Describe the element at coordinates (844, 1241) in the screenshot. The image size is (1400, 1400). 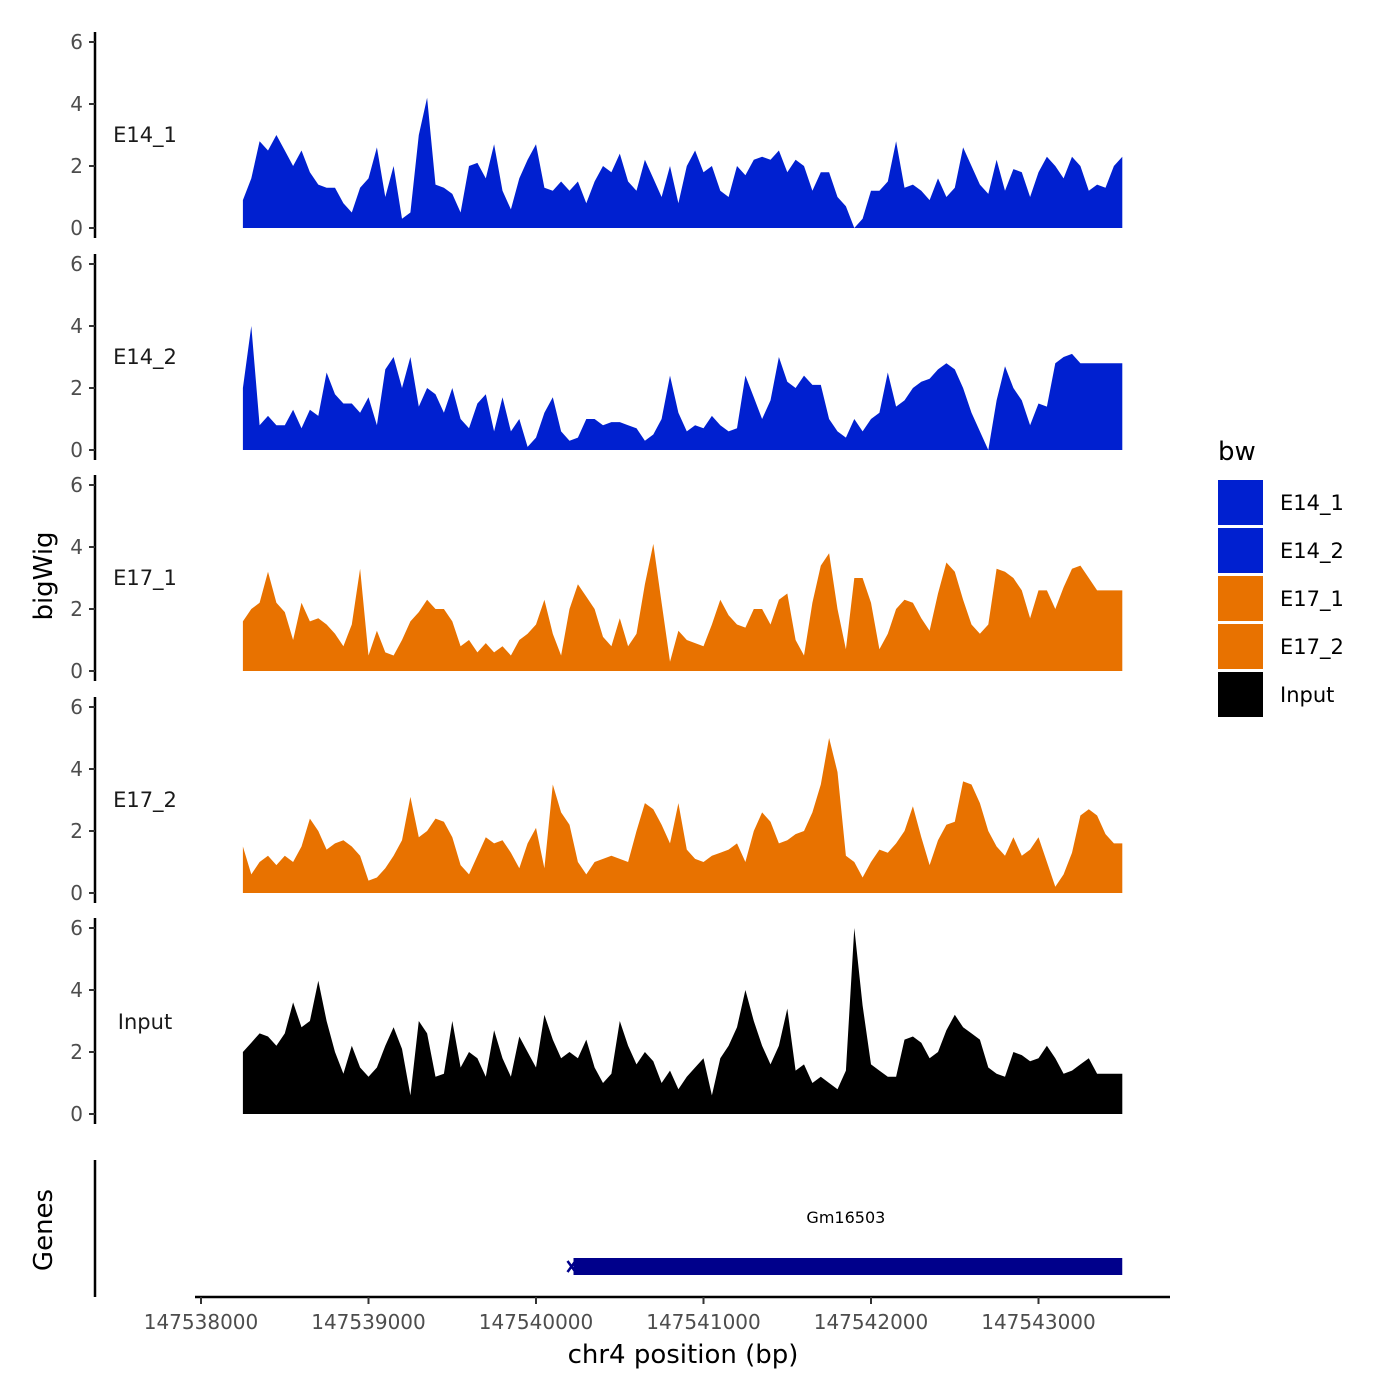
I see `gene-gm16503: Gm16503` at that location.